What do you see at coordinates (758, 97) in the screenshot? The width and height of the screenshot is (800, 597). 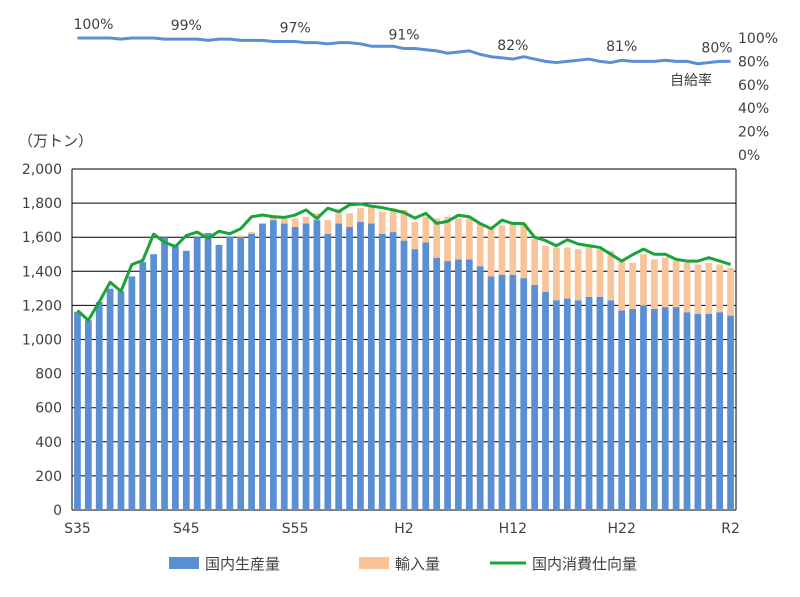 I see `rate-axis: 0% 20% 40% 60% 80% 100%` at bounding box center [758, 97].